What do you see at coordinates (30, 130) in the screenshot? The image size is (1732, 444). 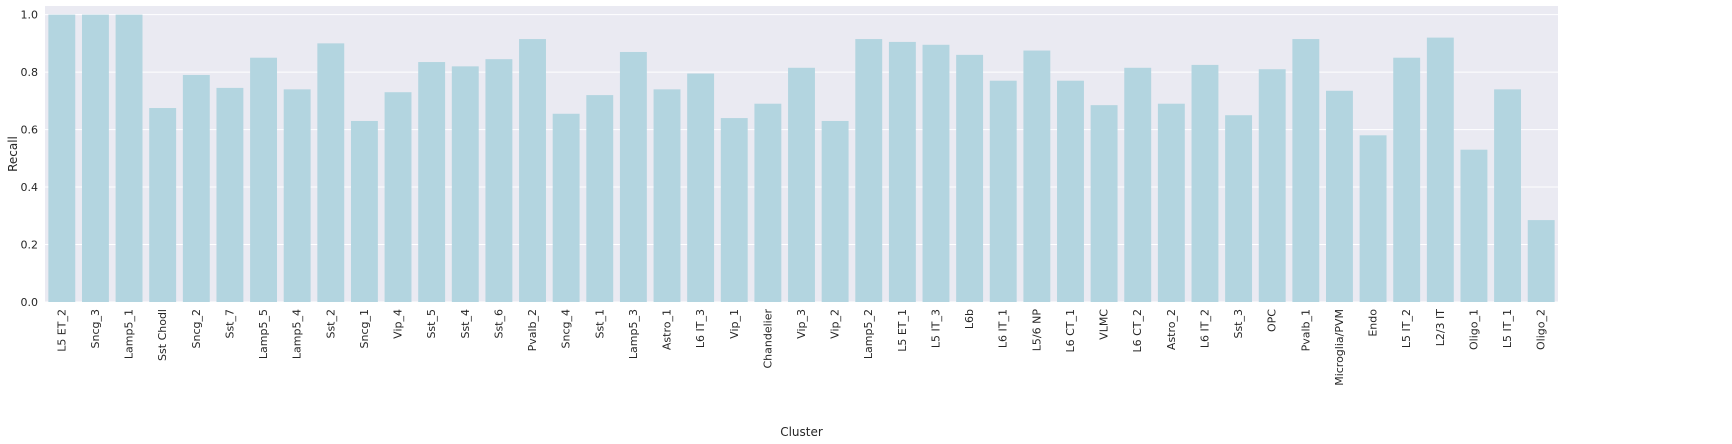 I see `y-tick-label: 0.6` at bounding box center [30, 130].